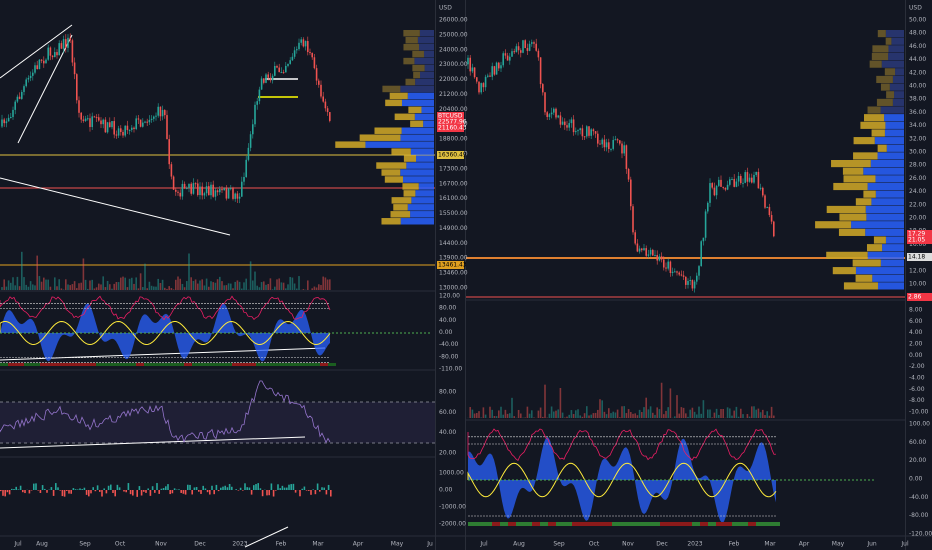  What do you see at coordinates (449, 344) in the screenshot?
I see `axis-label: -40.00` at bounding box center [449, 344].